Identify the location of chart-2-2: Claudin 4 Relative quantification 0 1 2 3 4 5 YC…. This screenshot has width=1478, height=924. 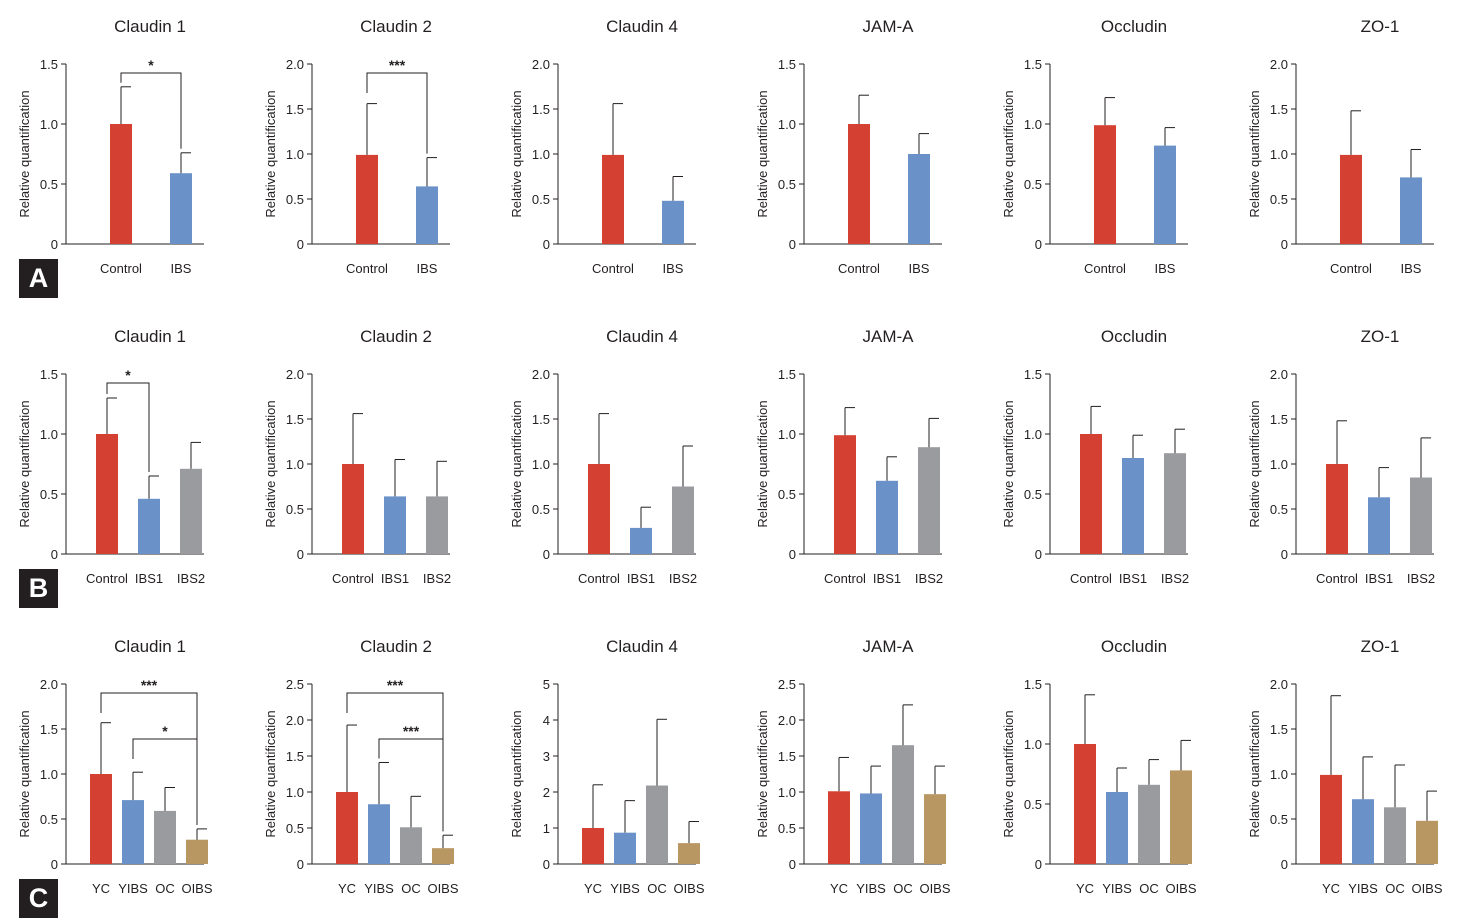
(607, 766).